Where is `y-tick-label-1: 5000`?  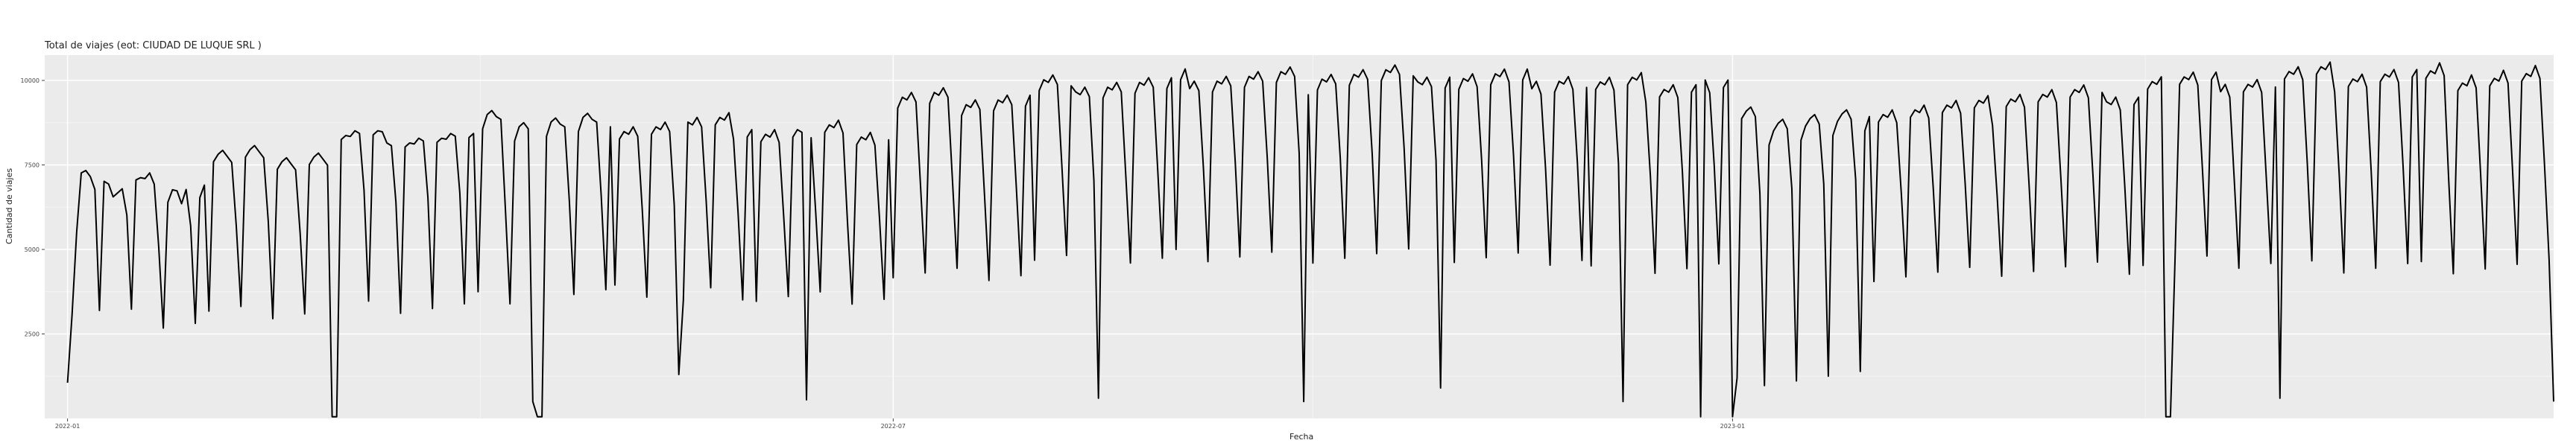
y-tick-label-1: 5000 is located at coordinates (33, 250).